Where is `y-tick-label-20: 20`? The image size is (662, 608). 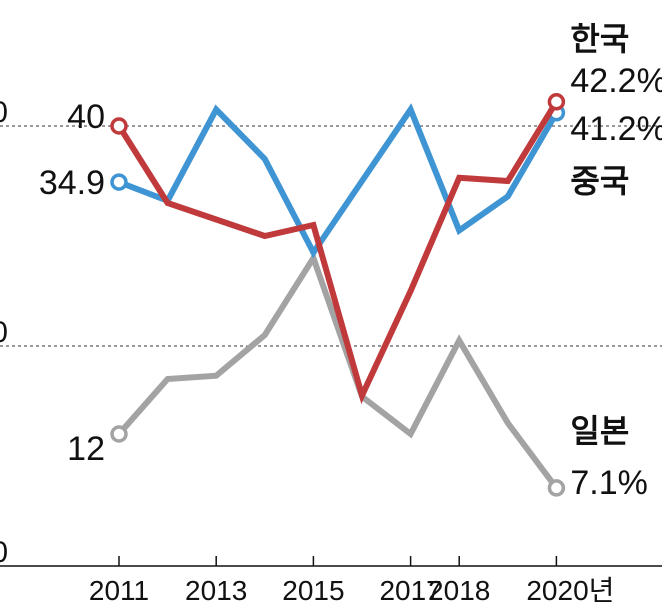 y-tick-label-20: 20 is located at coordinates (4, 332).